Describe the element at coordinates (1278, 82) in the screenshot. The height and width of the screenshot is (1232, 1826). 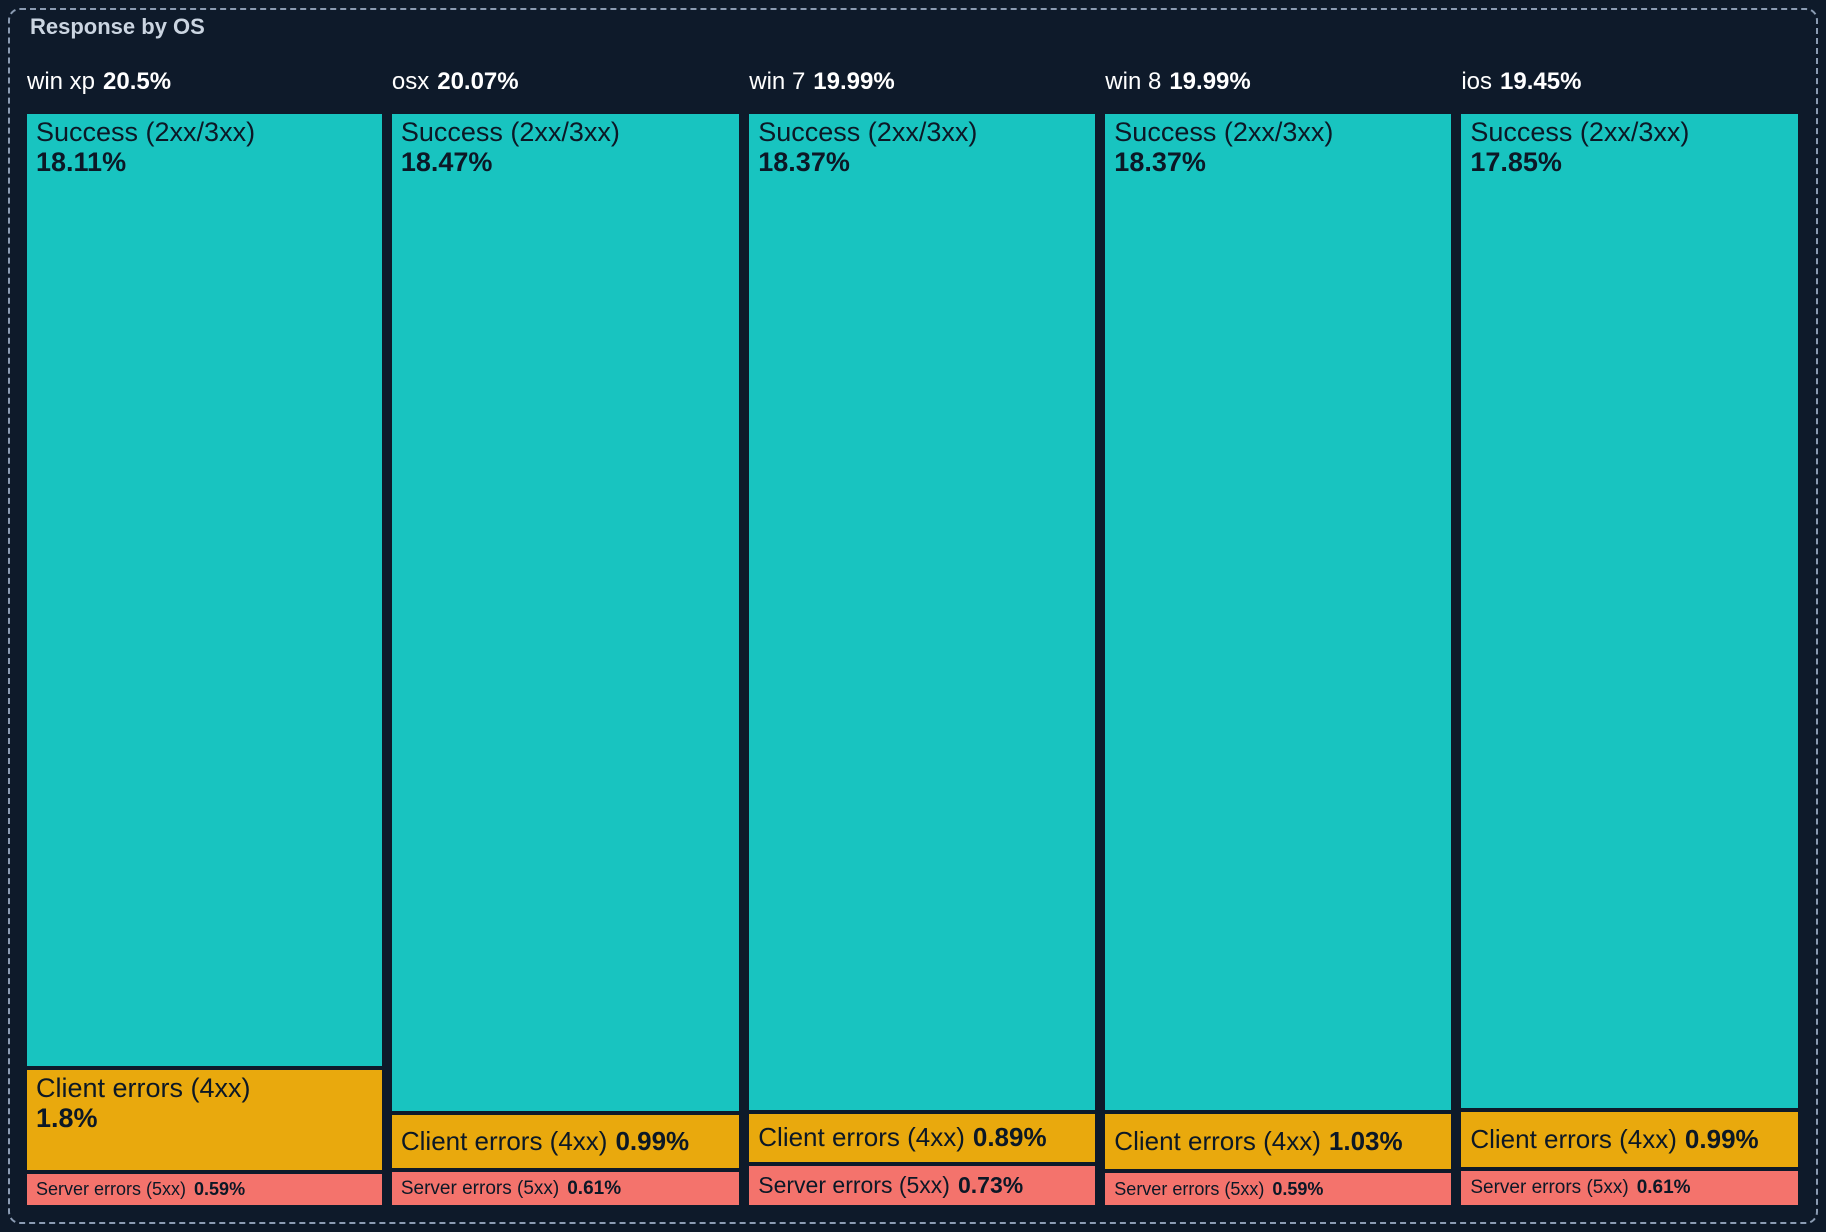
I see `column-header-win-8: win 8 19.99%` at that location.